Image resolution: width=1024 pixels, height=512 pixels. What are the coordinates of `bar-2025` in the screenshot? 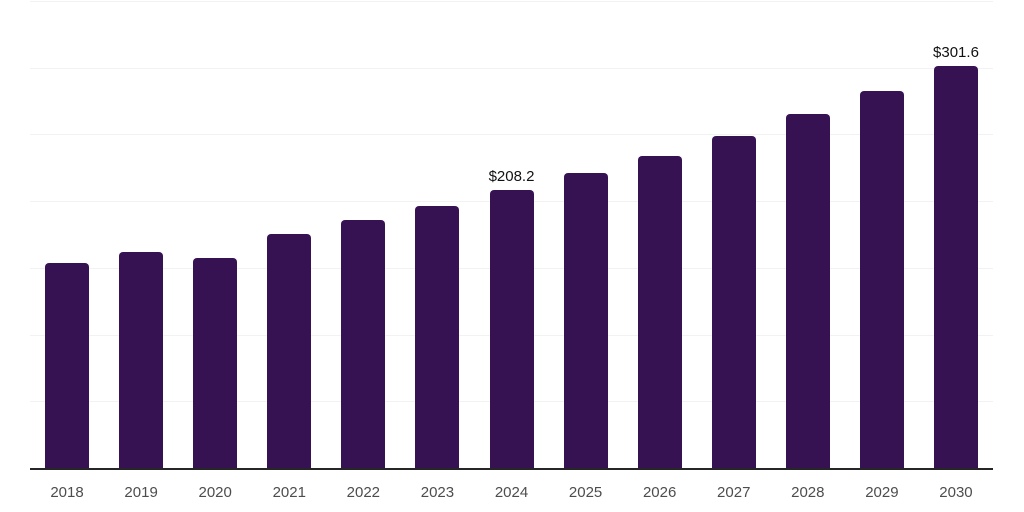 It's located at (585, 320).